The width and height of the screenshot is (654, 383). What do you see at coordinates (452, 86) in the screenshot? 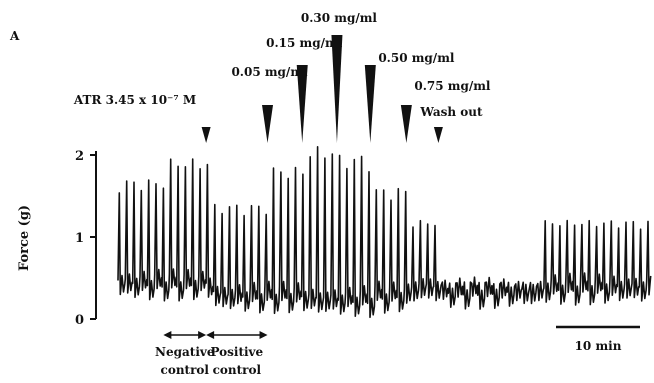
I see `annotation-label-c075: 0.75 mg/ml` at bounding box center [452, 86].